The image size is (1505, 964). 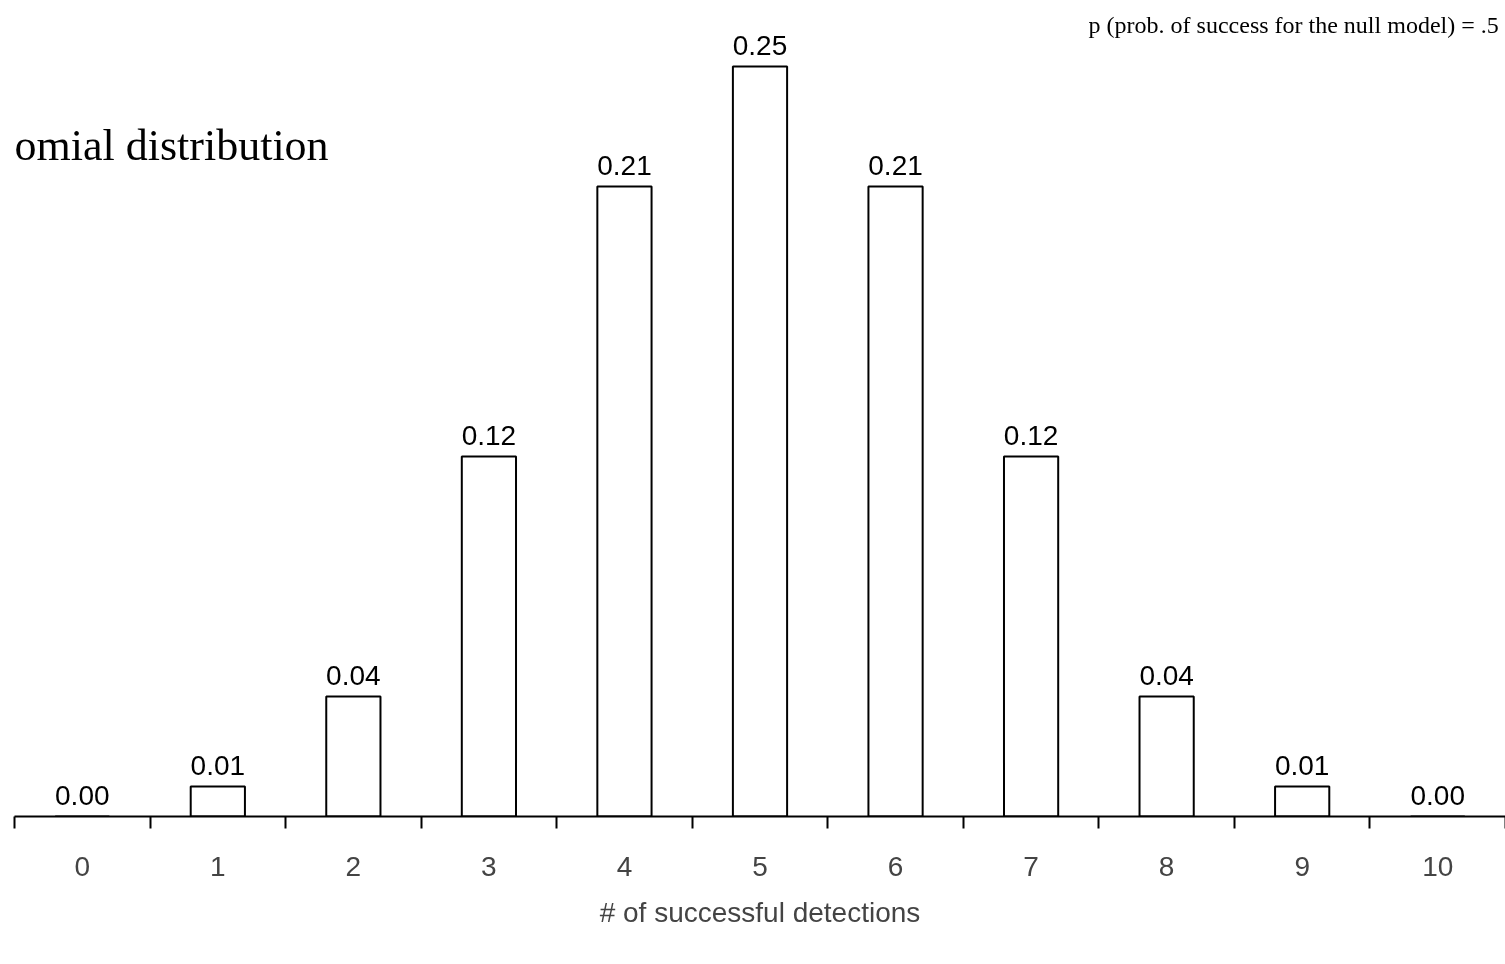 What do you see at coordinates (489, 866) in the screenshot?
I see `x-tick-label: 3` at bounding box center [489, 866].